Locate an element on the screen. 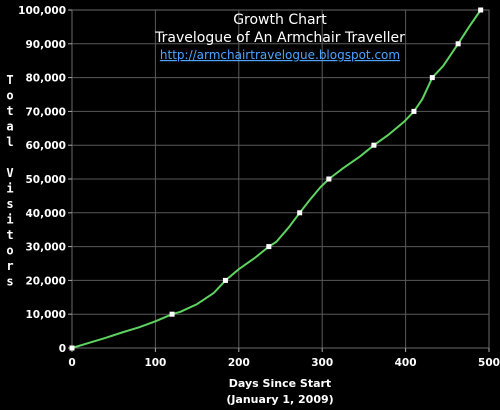 This screenshot has width=500, height=410. x-tick-label: 0 is located at coordinates (71, 363).